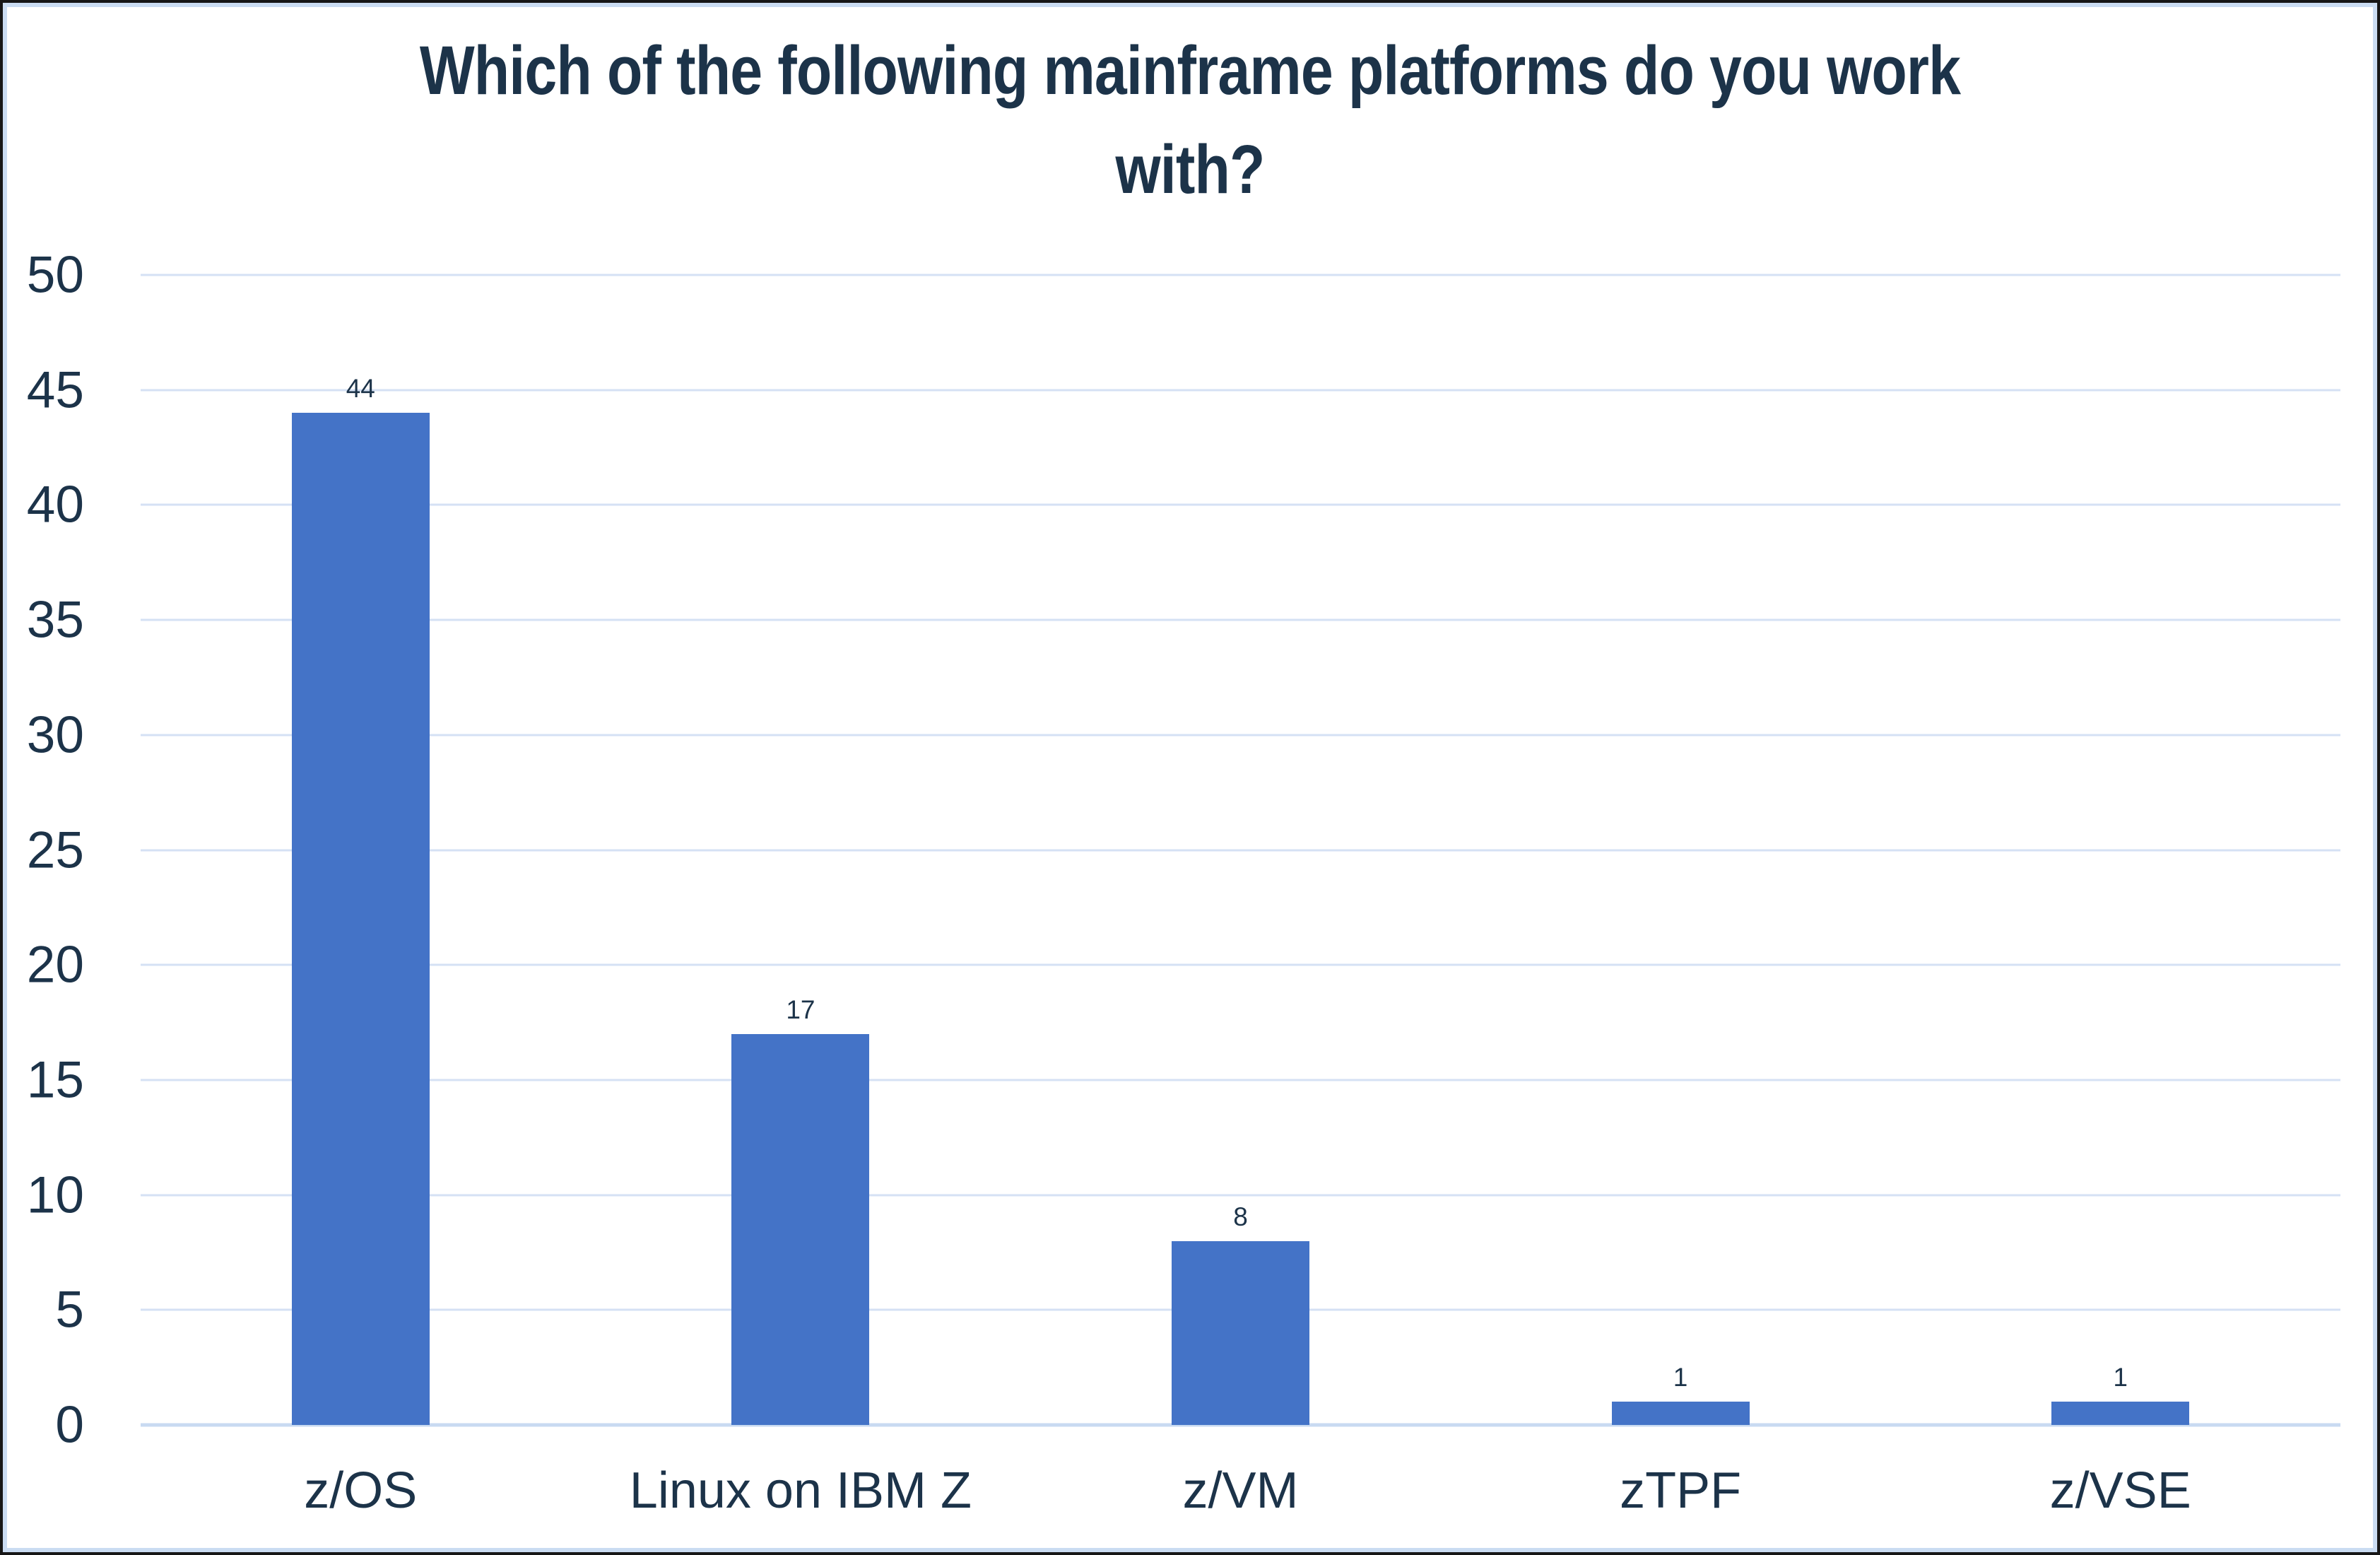  What do you see at coordinates (800, 1490) in the screenshot?
I see `x-axis-category-label: Linux on IBM Z` at bounding box center [800, 1490].